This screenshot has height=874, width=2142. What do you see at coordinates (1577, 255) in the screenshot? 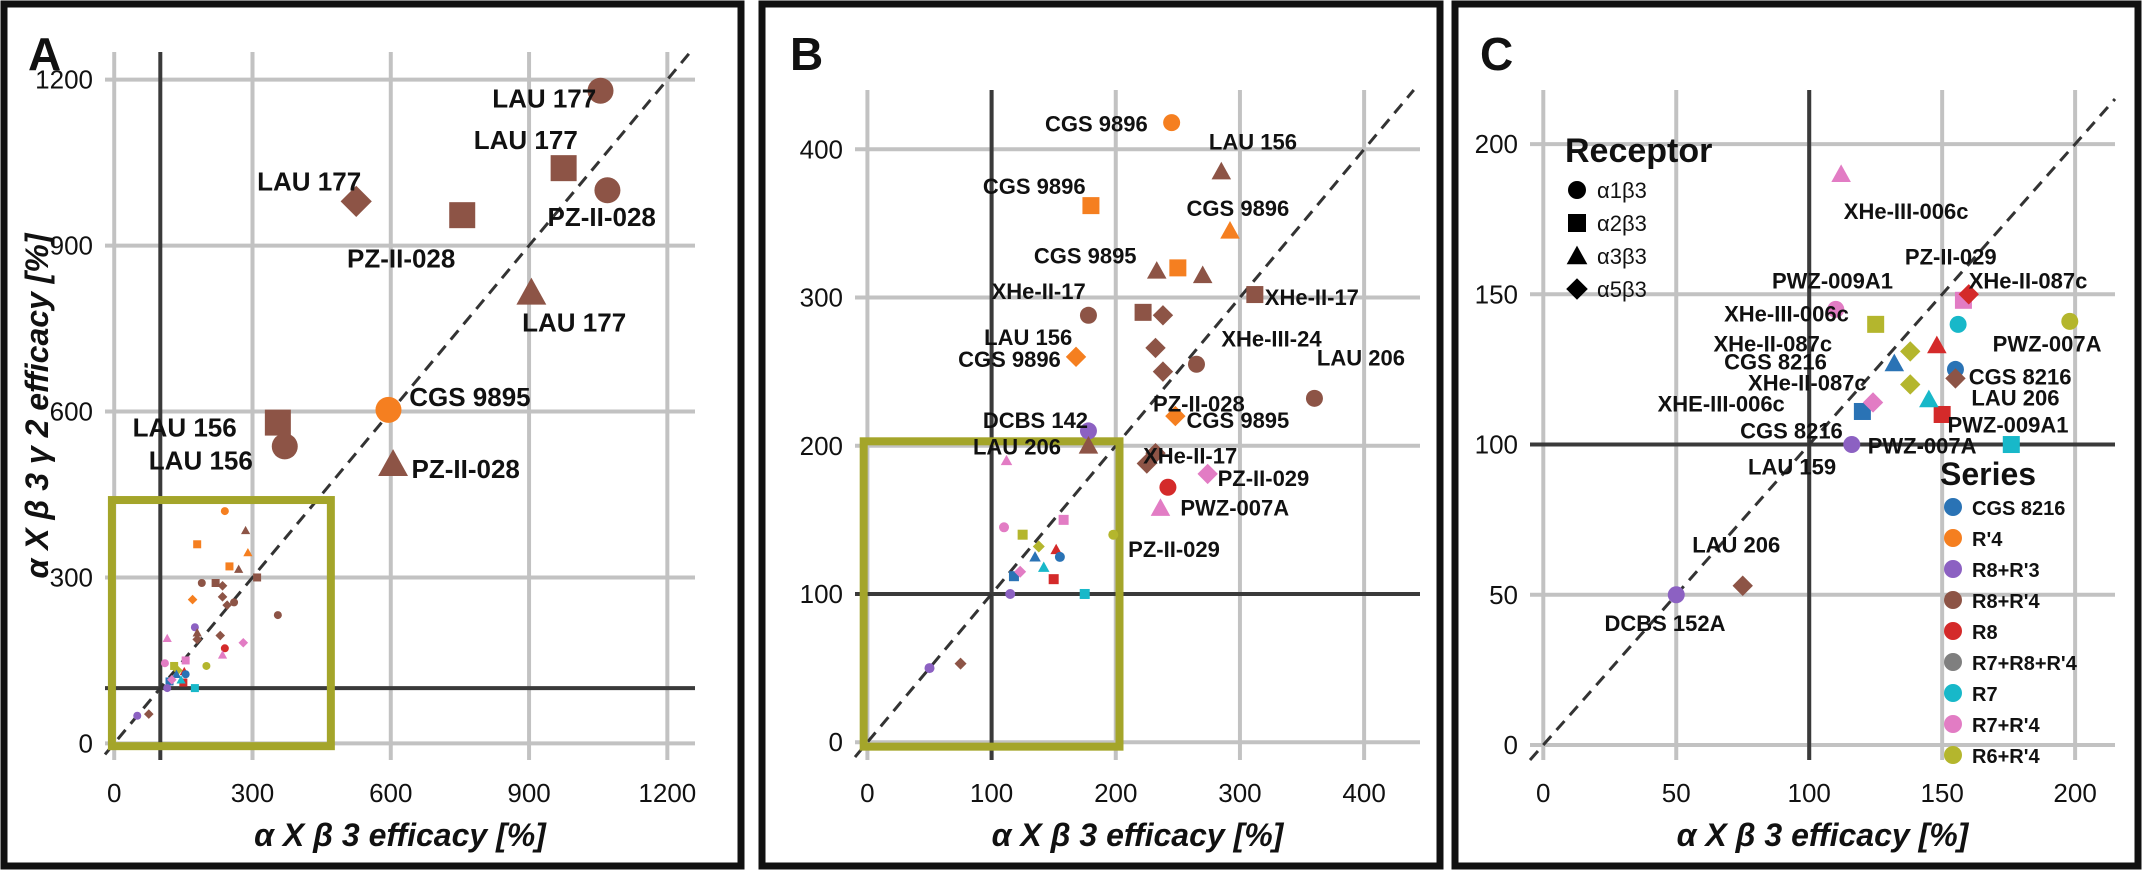
I see `receptor-legend-marker` at bounding box center [1577, 255].